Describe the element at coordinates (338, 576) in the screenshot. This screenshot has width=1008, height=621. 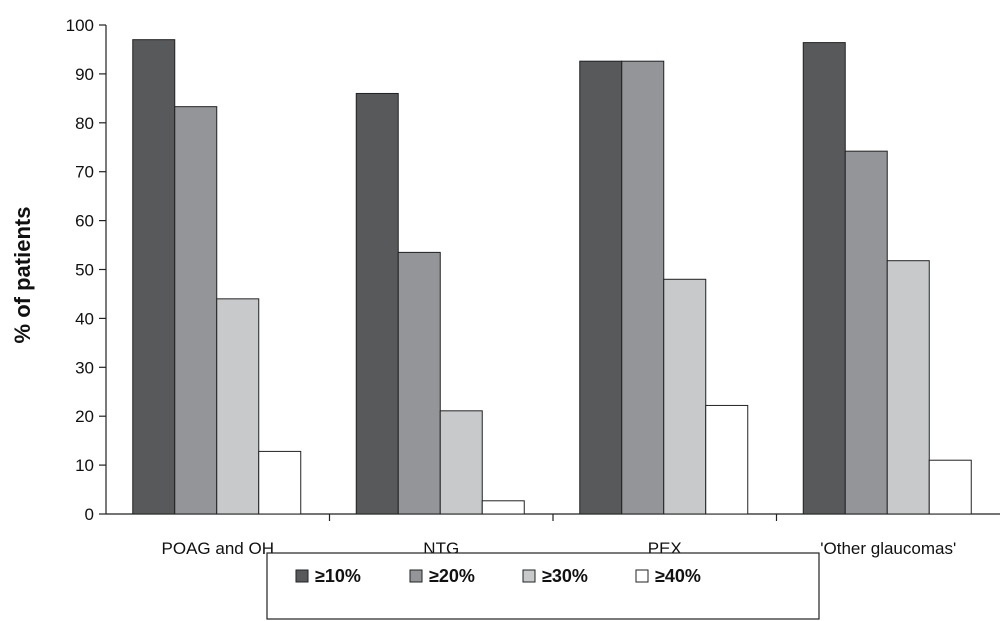
I see `legend-label: ≥10%` at that location.